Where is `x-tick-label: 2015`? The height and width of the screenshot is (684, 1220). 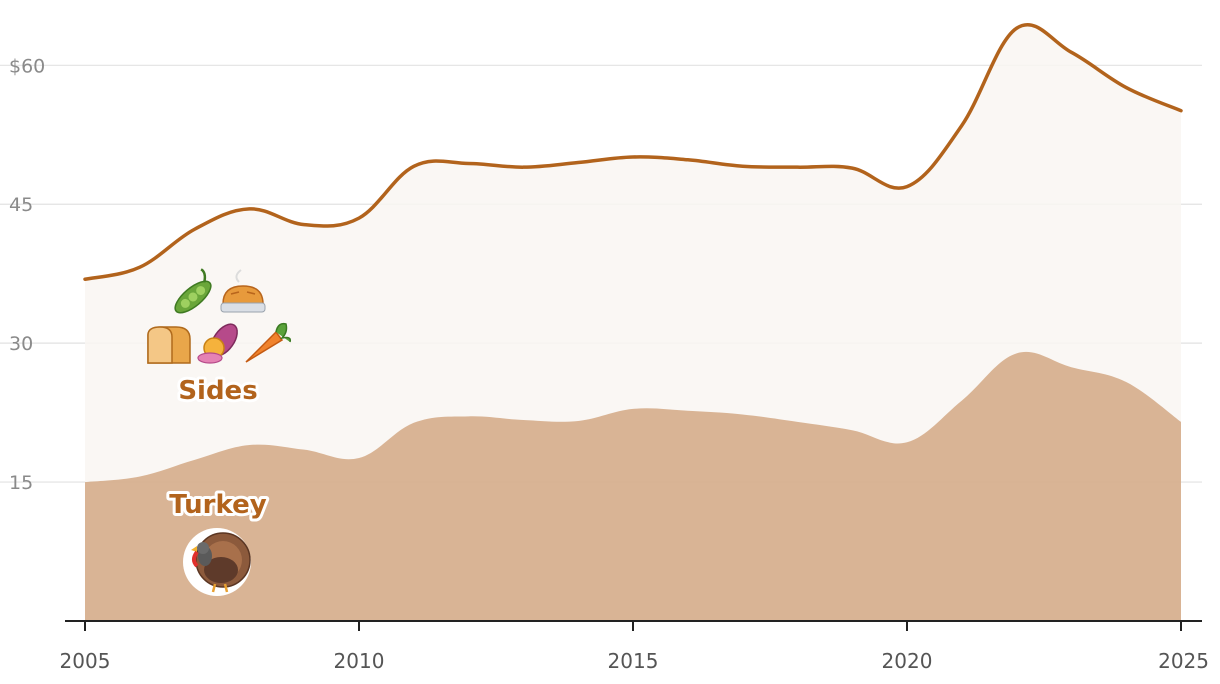 x-tick-label: 2015 is located at coordinates (633, 661).